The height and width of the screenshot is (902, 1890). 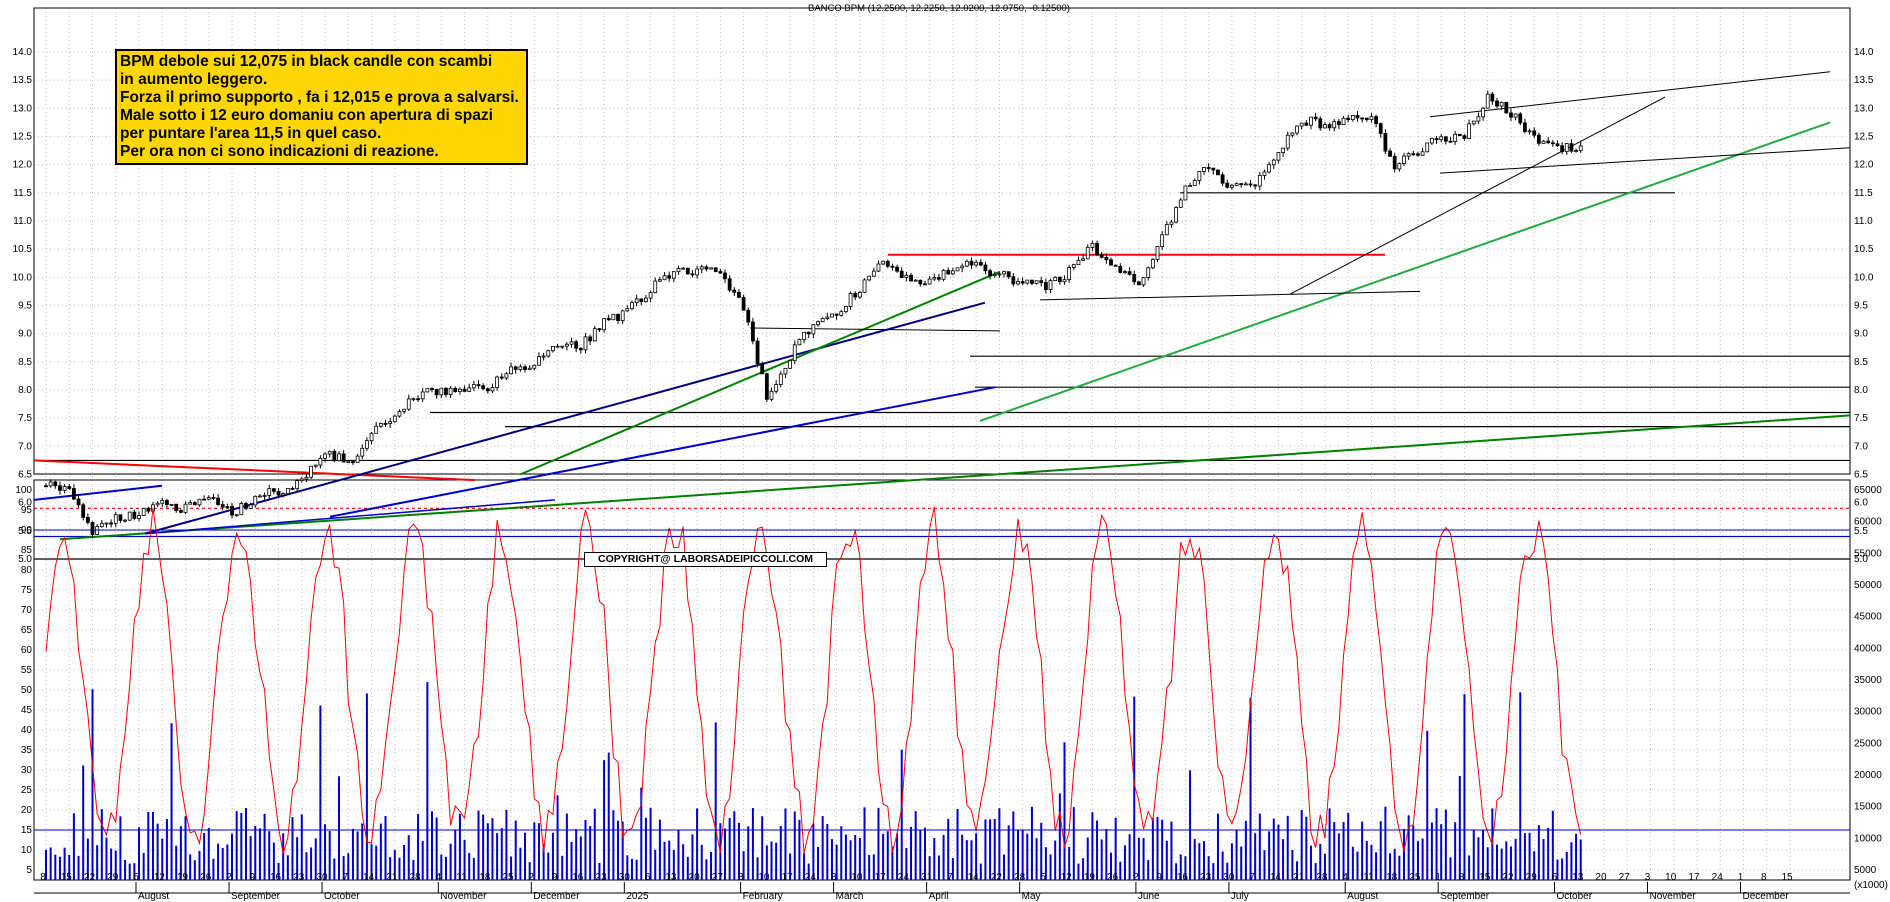 I want to click on price-tick-label-right: 9.0, so click(x=1861, y=334).